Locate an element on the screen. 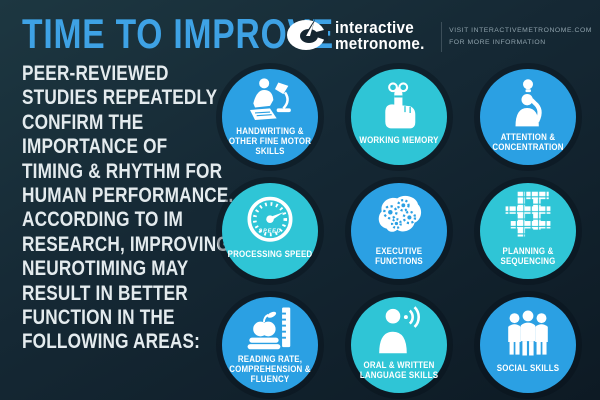 This screenshot has width=600, height=400. gauge-speed-label: SPEED is located at coordinates (270, 232).